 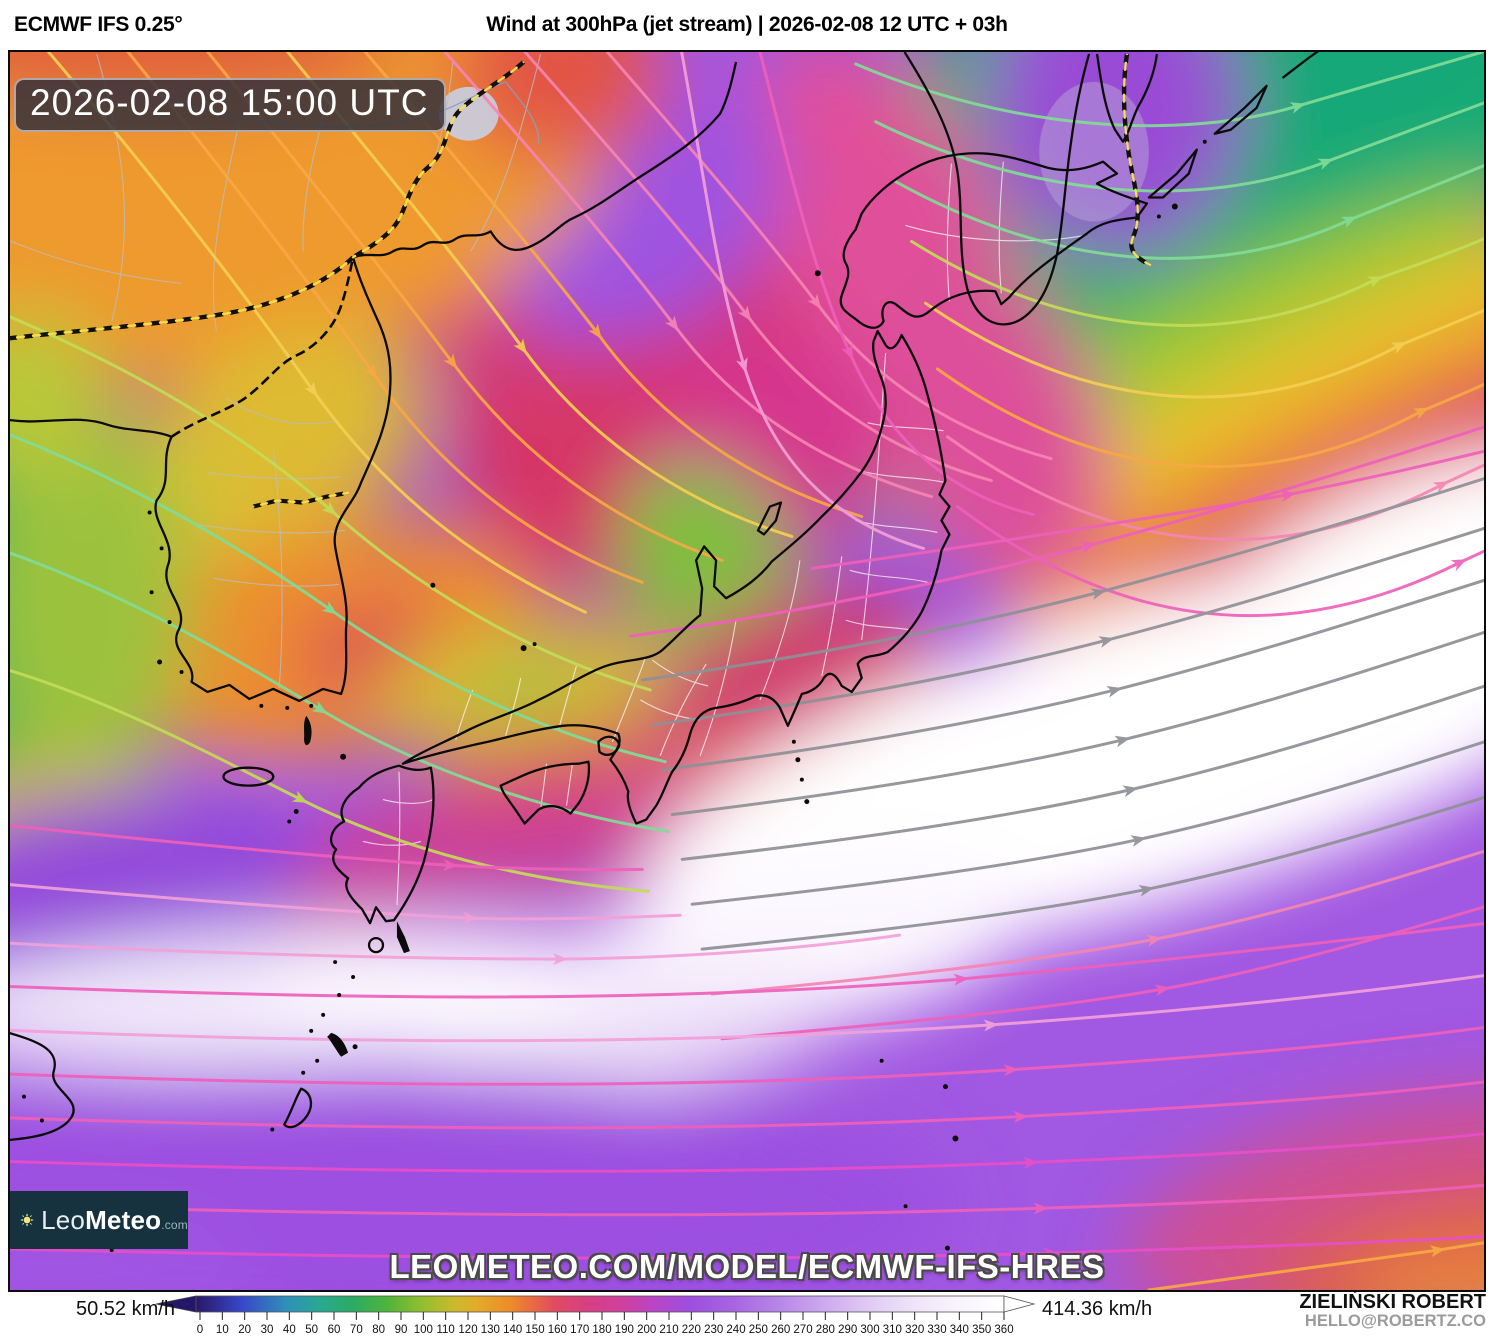 I want to click on svg-text: 130, so click(x=490, y=1330).